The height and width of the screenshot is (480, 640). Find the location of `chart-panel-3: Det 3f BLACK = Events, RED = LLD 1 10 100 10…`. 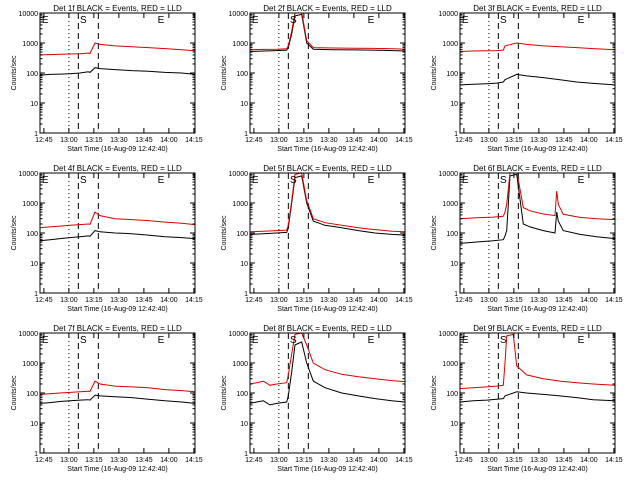

chart-panel-3: Det 3f BLACK = Events, RED = LLD 1 10 100 10… is located at coordinates (527, 78).